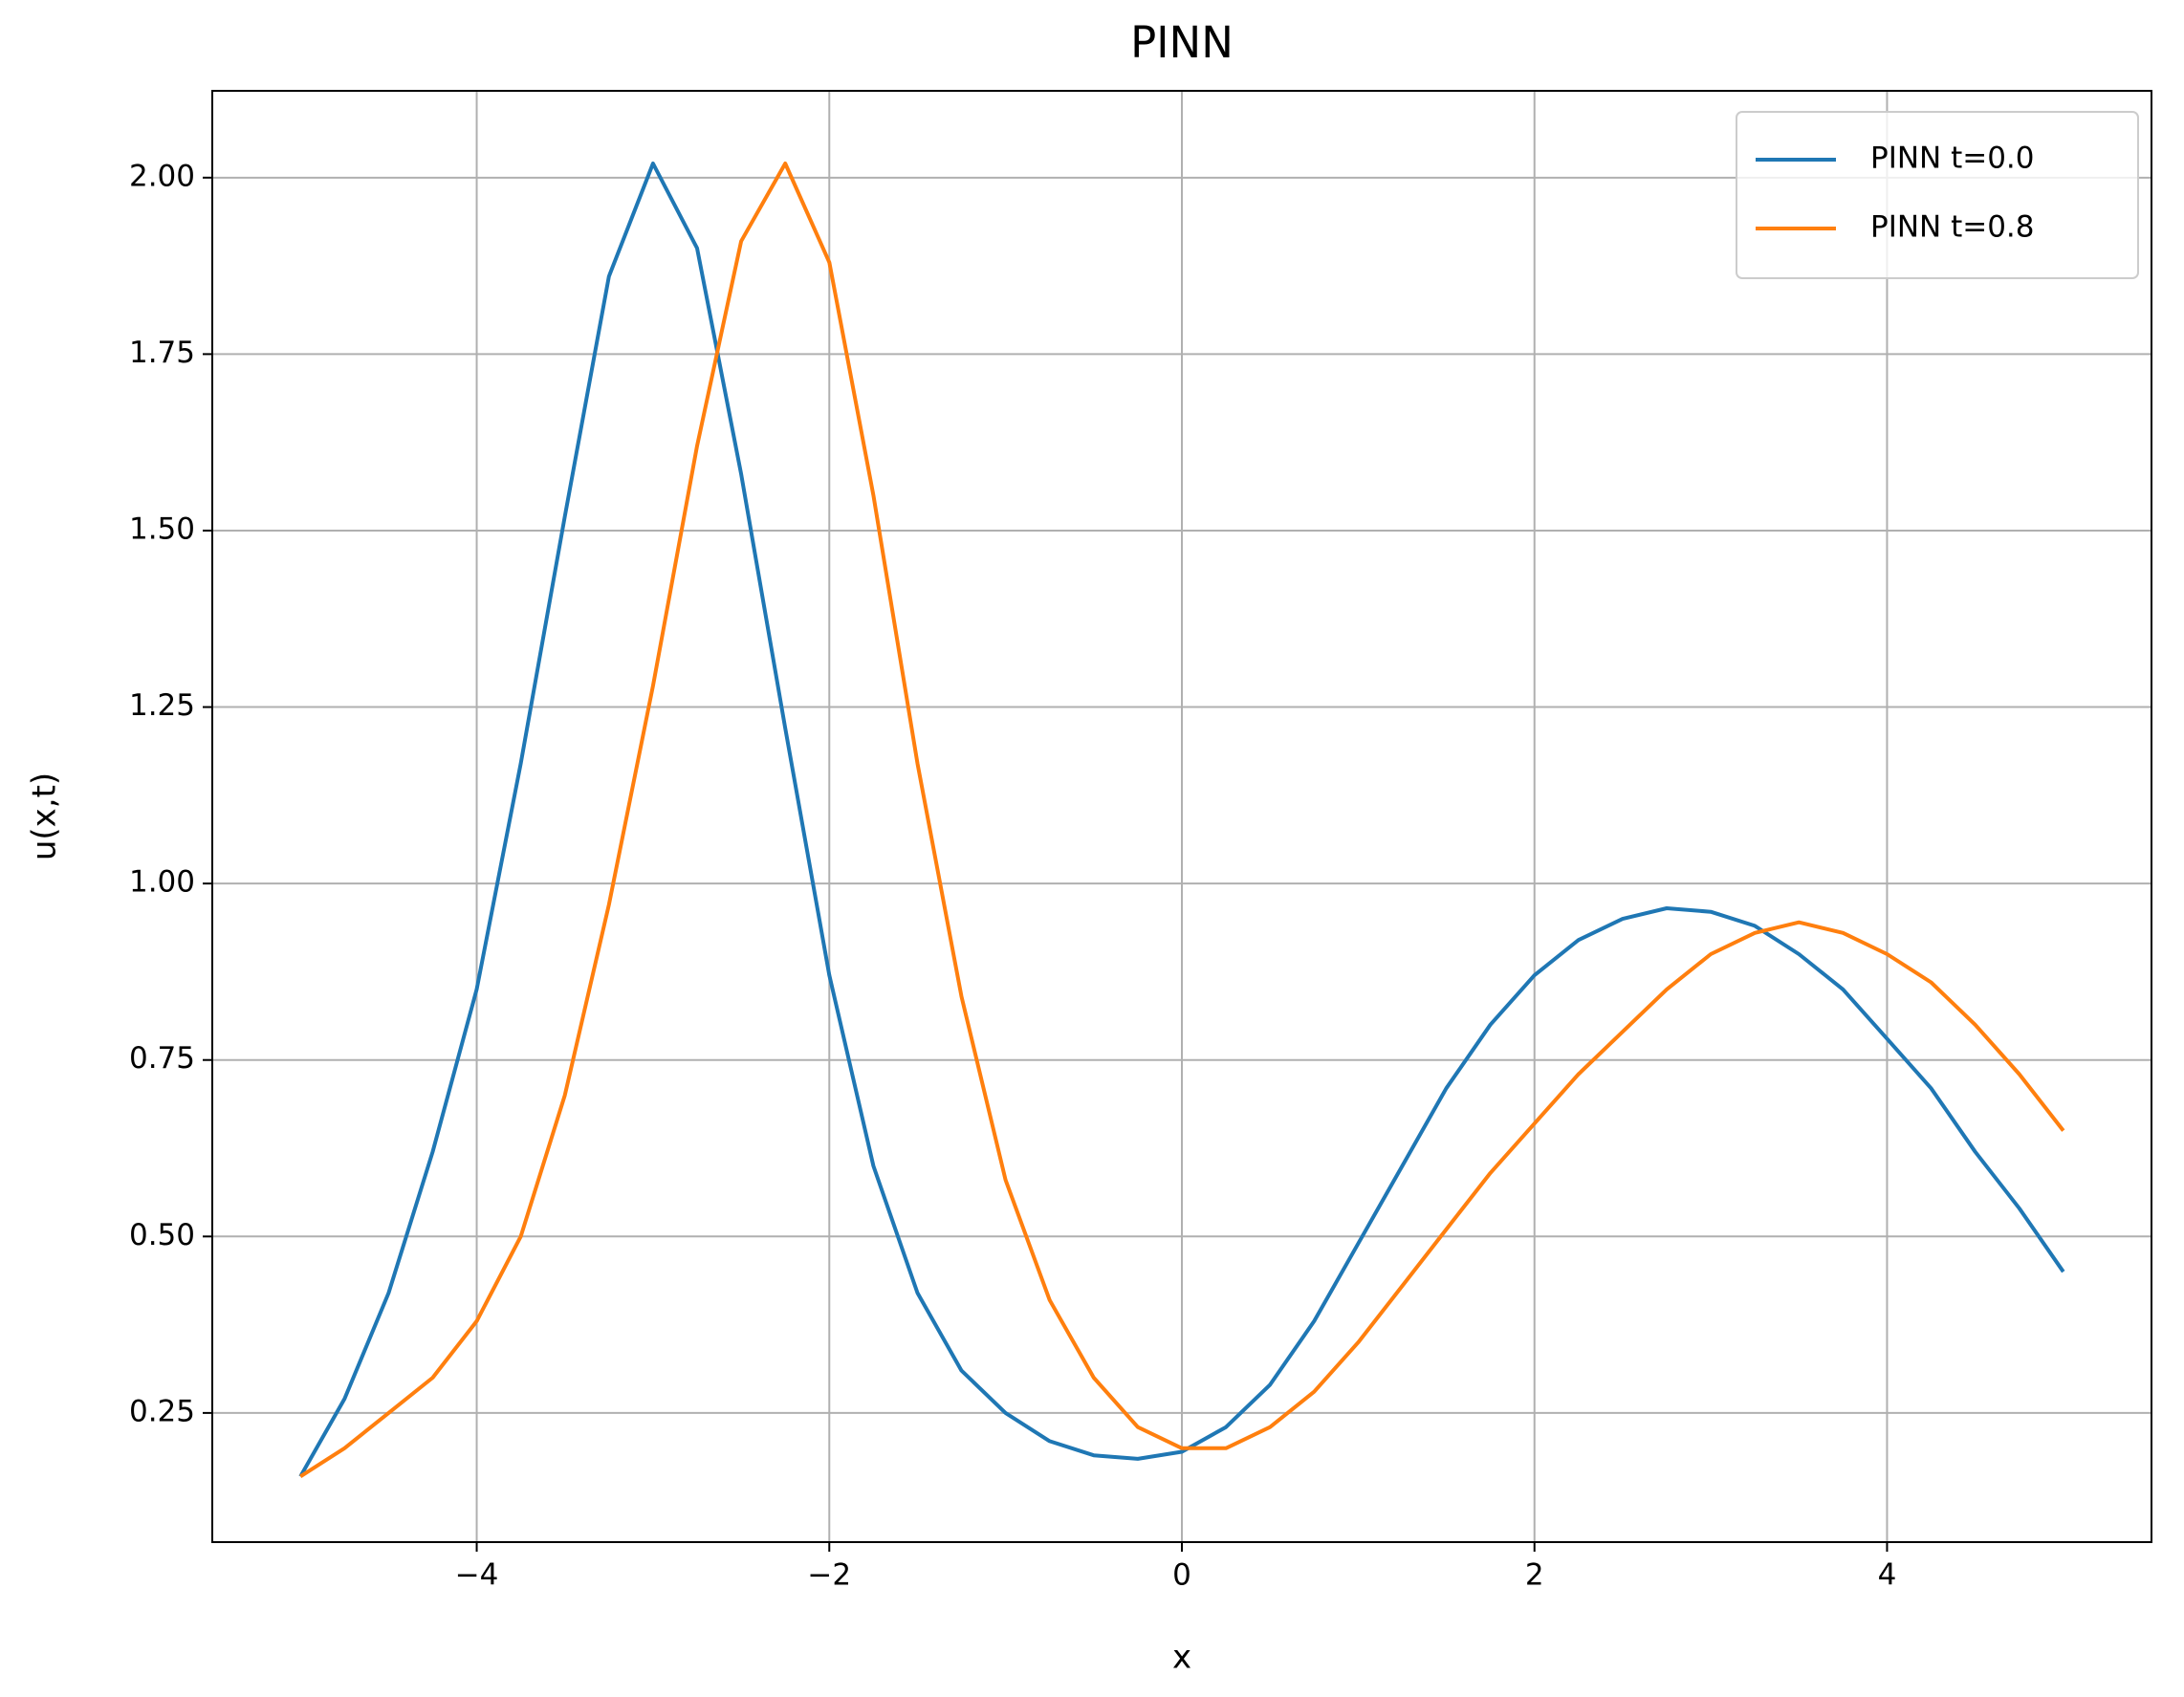  I want to click on legend-box, so click(1937, 195).